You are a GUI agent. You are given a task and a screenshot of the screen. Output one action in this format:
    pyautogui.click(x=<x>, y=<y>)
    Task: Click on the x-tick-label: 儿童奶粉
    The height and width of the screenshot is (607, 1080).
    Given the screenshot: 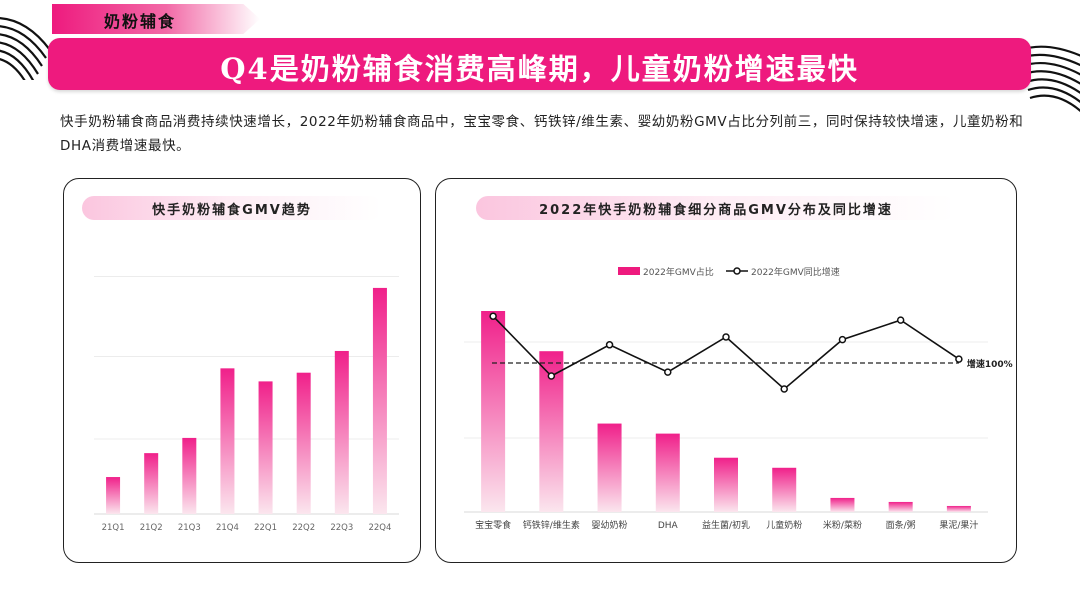 What is the action you would take?
    pyautogui.click(x=784, y=525)
    